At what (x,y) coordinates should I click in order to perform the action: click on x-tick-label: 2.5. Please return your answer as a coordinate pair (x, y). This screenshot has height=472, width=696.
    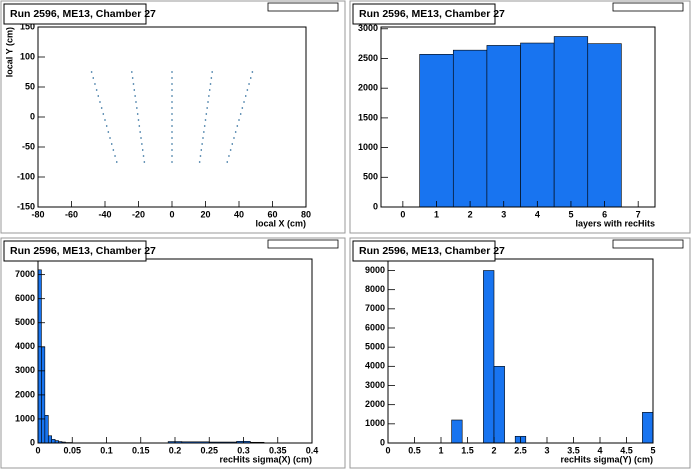
    Looking at the image, I should click on (520, 450).